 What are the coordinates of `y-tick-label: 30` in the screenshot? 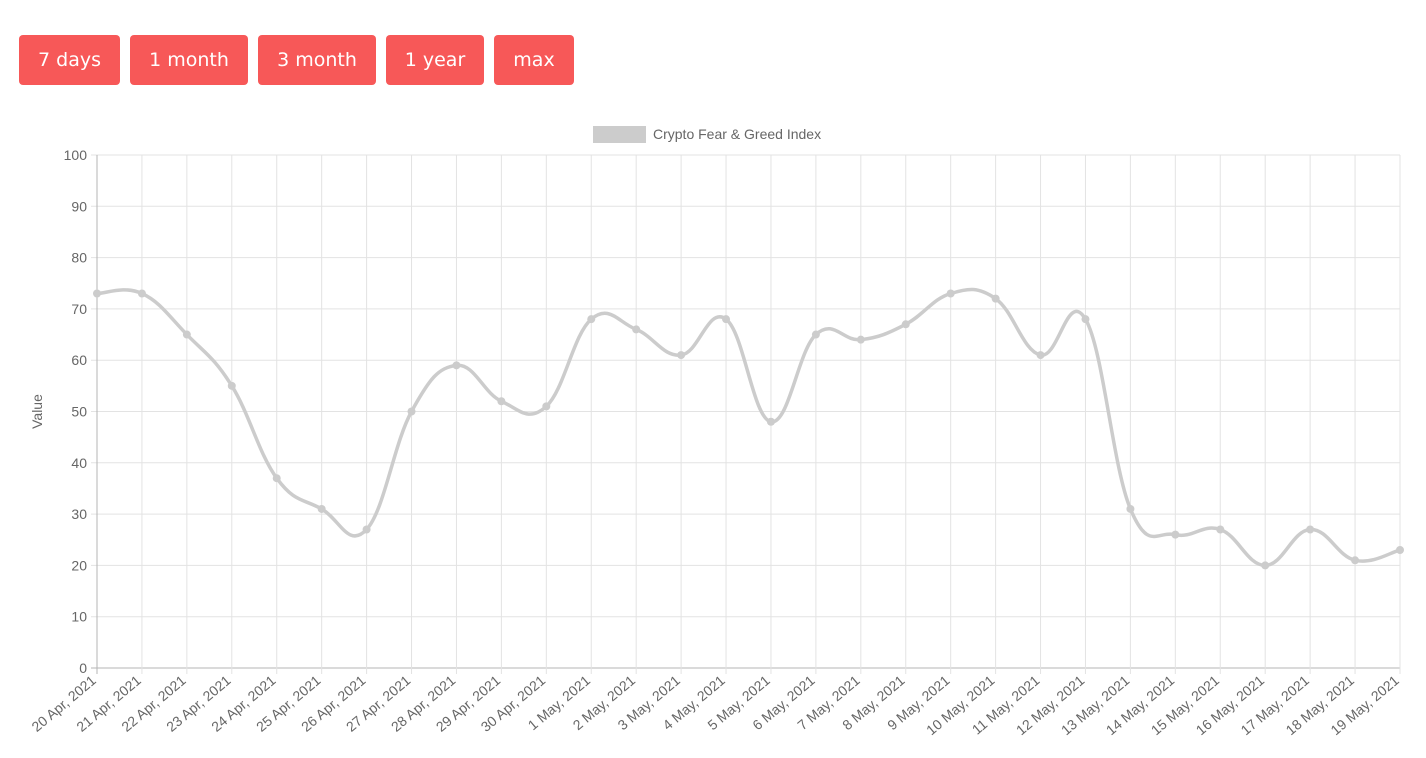 It's located at (79, 514).